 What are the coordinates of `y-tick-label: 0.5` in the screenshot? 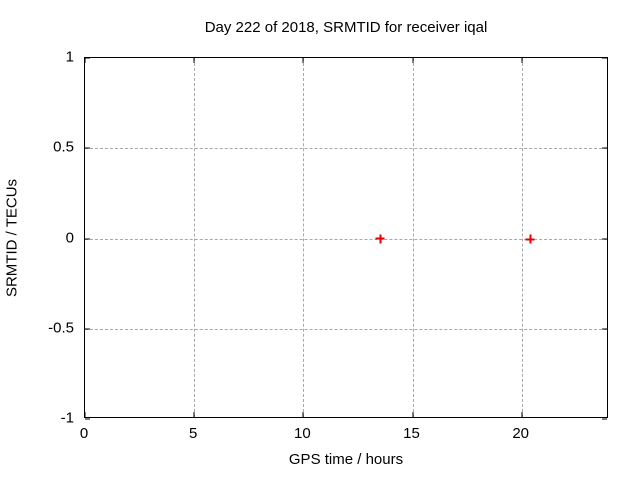 It's located at (63, 147).